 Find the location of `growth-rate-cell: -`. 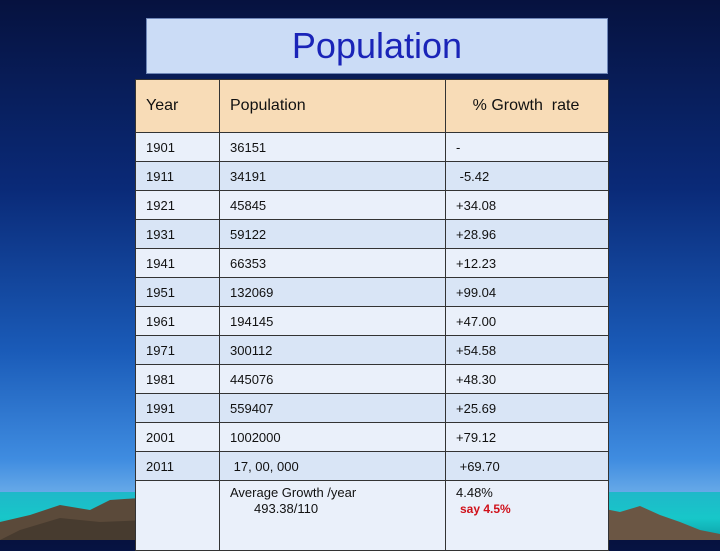

growth-rate-cell: - is located at coordinates (458, 147).